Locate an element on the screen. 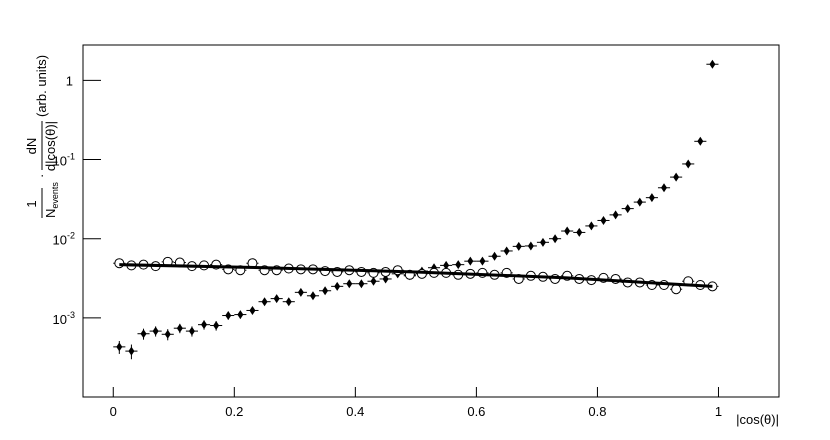 Image resolution: width=830 pixels, height=440 pixels. y-title-sub: events is located at coordinates (55, 195).